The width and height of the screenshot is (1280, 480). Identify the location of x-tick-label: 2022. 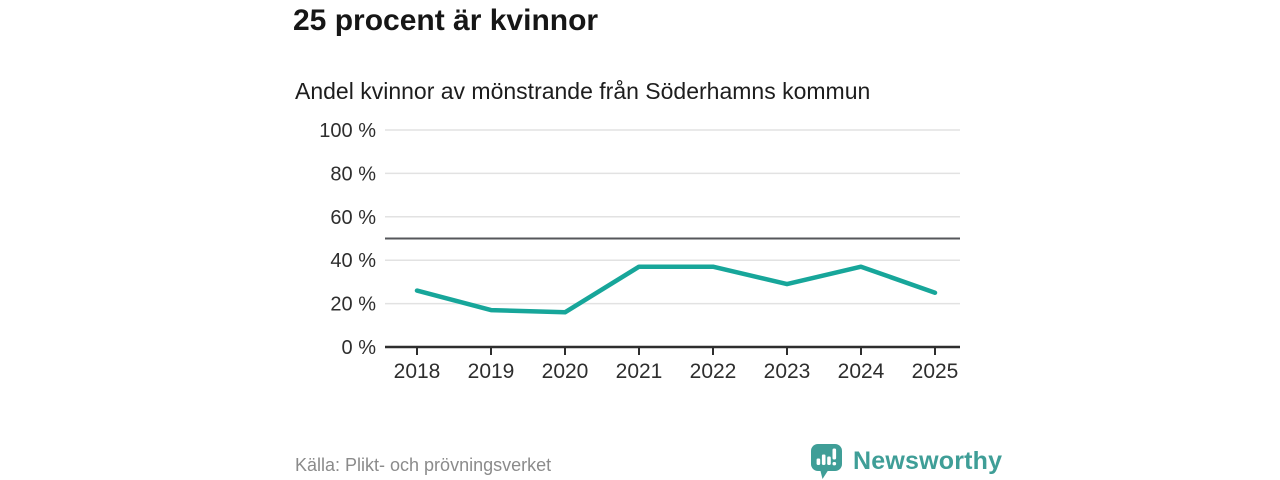
(713, 371).